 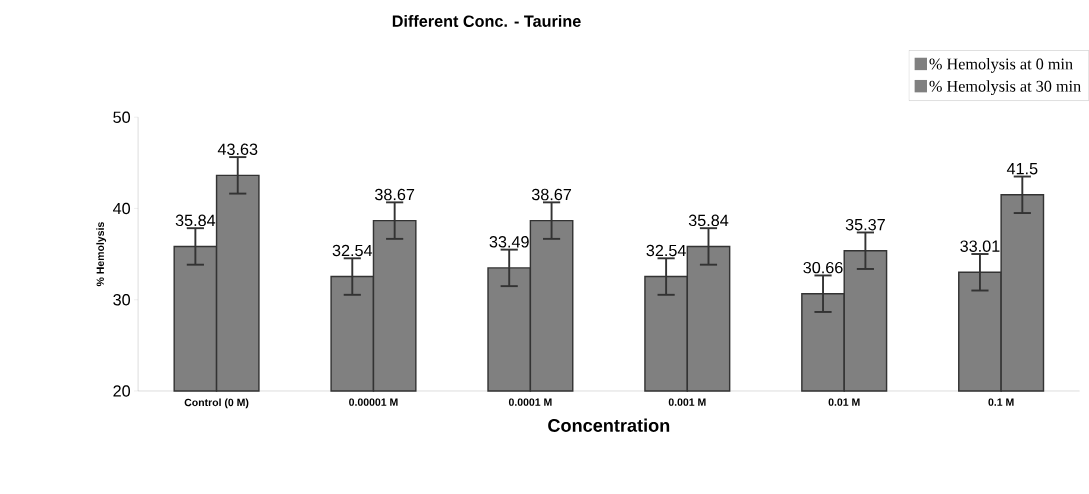 I want to click on x-tick-label: 0.1 M, so click(x=1001, y=402).